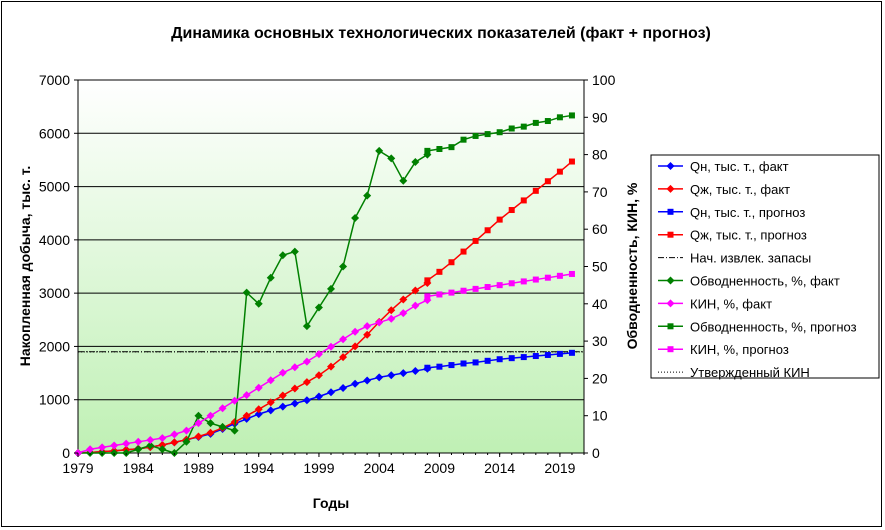  I want to click on legend-label: Qж, тыс. т., факт, so click(740, 189).